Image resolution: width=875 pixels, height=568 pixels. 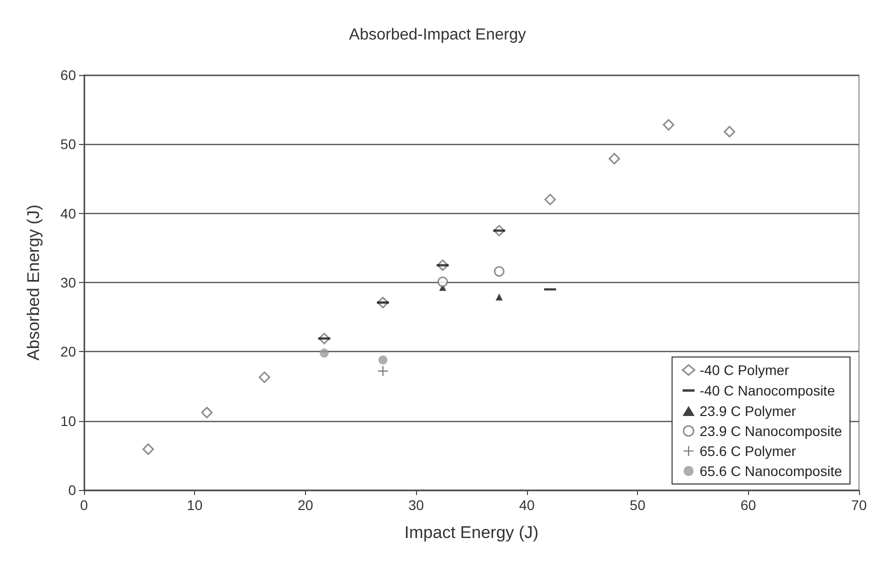 I want to click on x-tick-label: 50, so click(x=638, y=505).